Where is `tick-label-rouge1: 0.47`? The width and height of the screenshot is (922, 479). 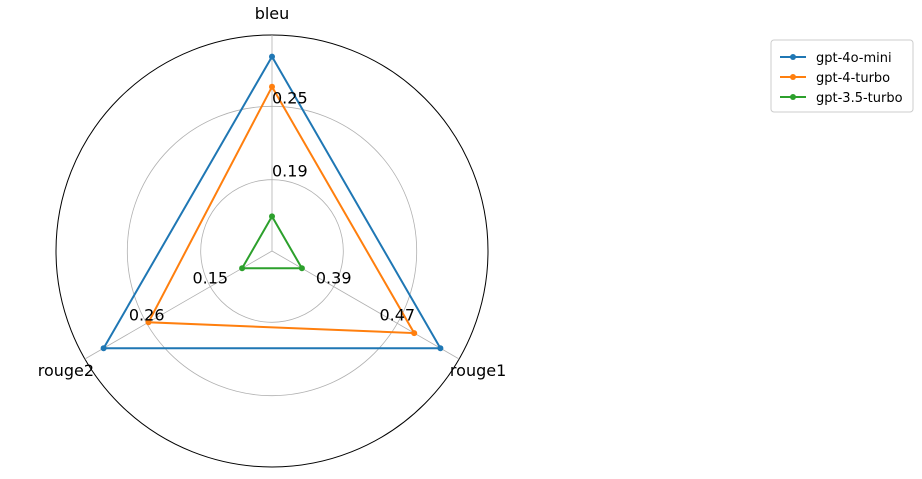 tick-label-rouge1: 0.47 is located at coordinates (397, 314).